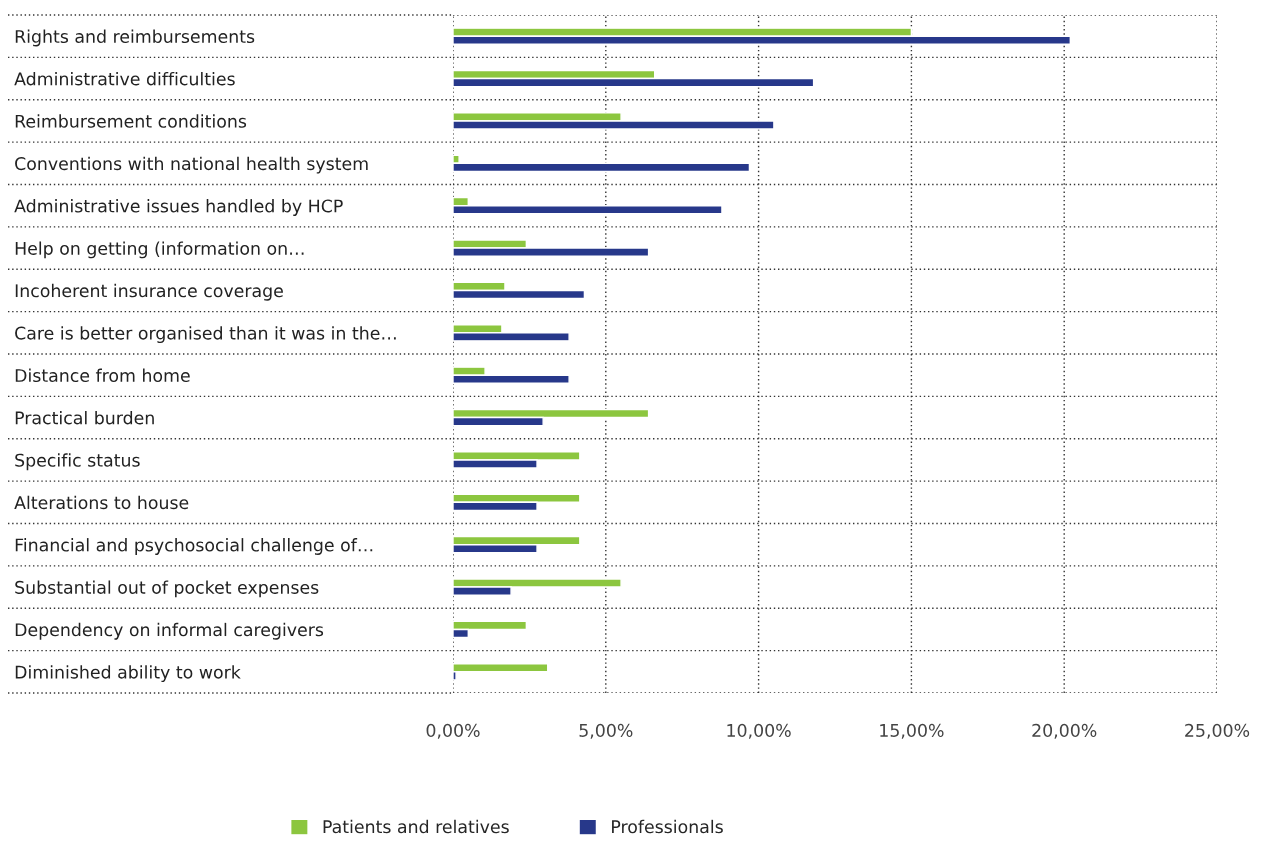 This screenshot has width=1268, height=848. Describe the element at coordinates (102, 375) in the screenshot. I see `y-tick-label: Distance from home` at that location.